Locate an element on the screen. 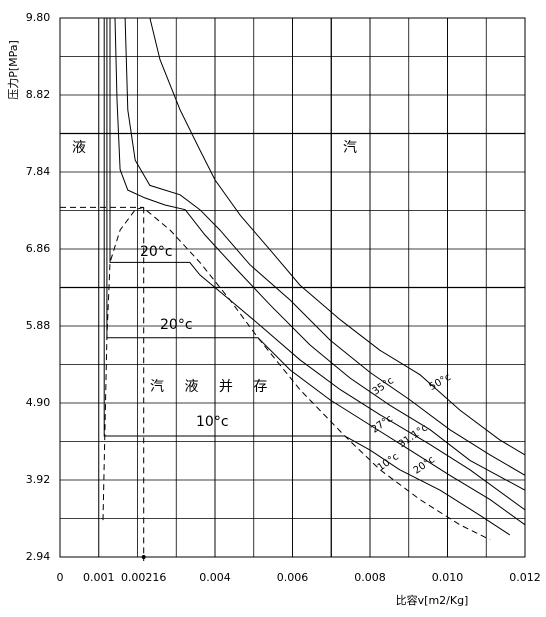 The height and width of the screenshot is (617, 546). x-tick-label: 0.010 is located at coordinates (448, 577).